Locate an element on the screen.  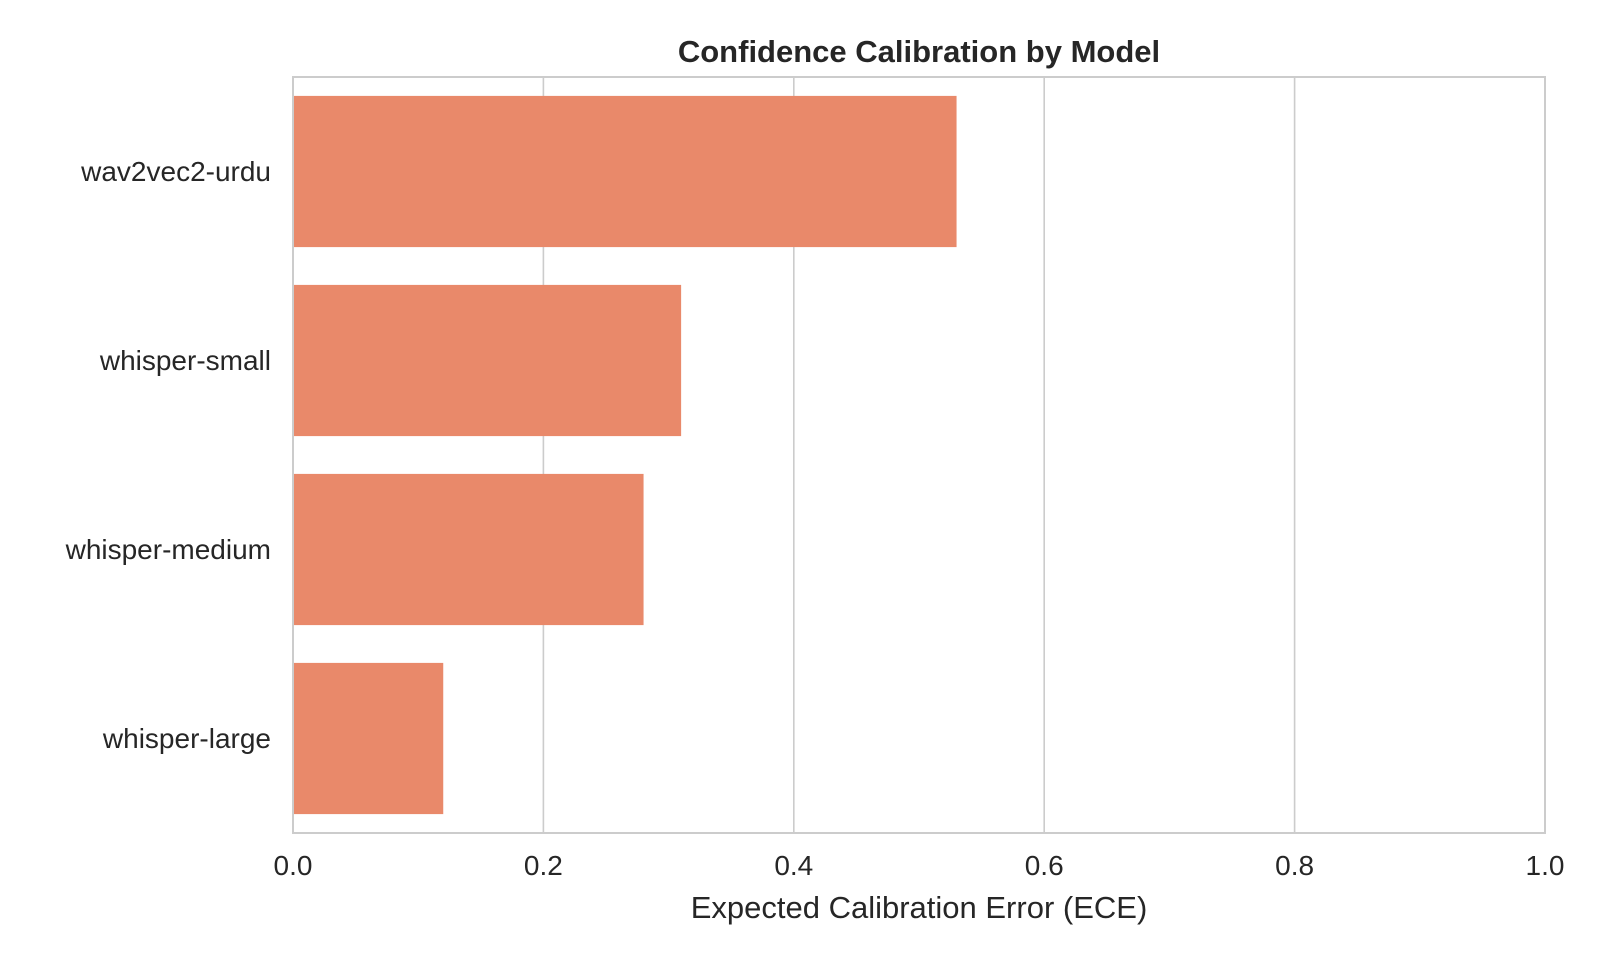
x-tick-label: 1.0 is located at coordinates (1545, 865).